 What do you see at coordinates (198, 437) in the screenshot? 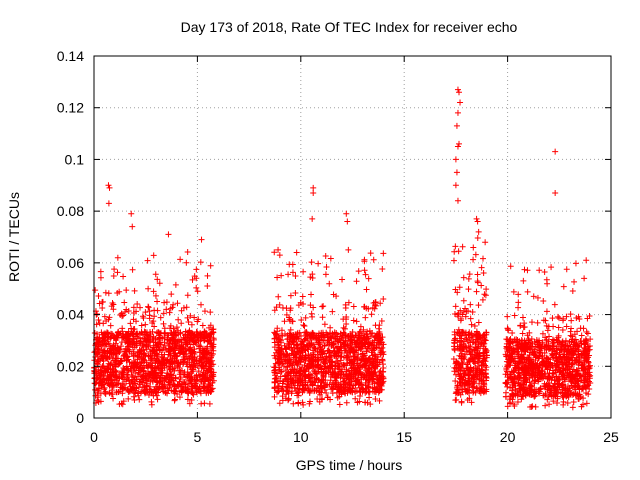
I see `x-tick-label: 5` at bounding box center [198, 437].